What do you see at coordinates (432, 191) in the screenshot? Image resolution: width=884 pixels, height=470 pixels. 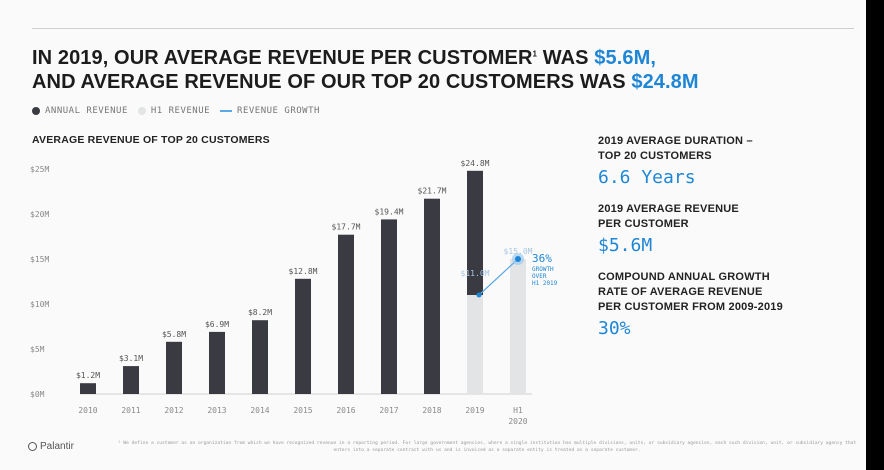 I see `annual-data-label: $21.7M` at bounding box center [432, 191].